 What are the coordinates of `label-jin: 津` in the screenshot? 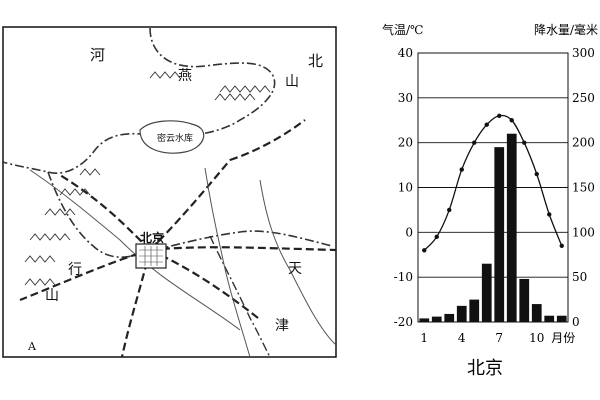 It's located at (282, 326).